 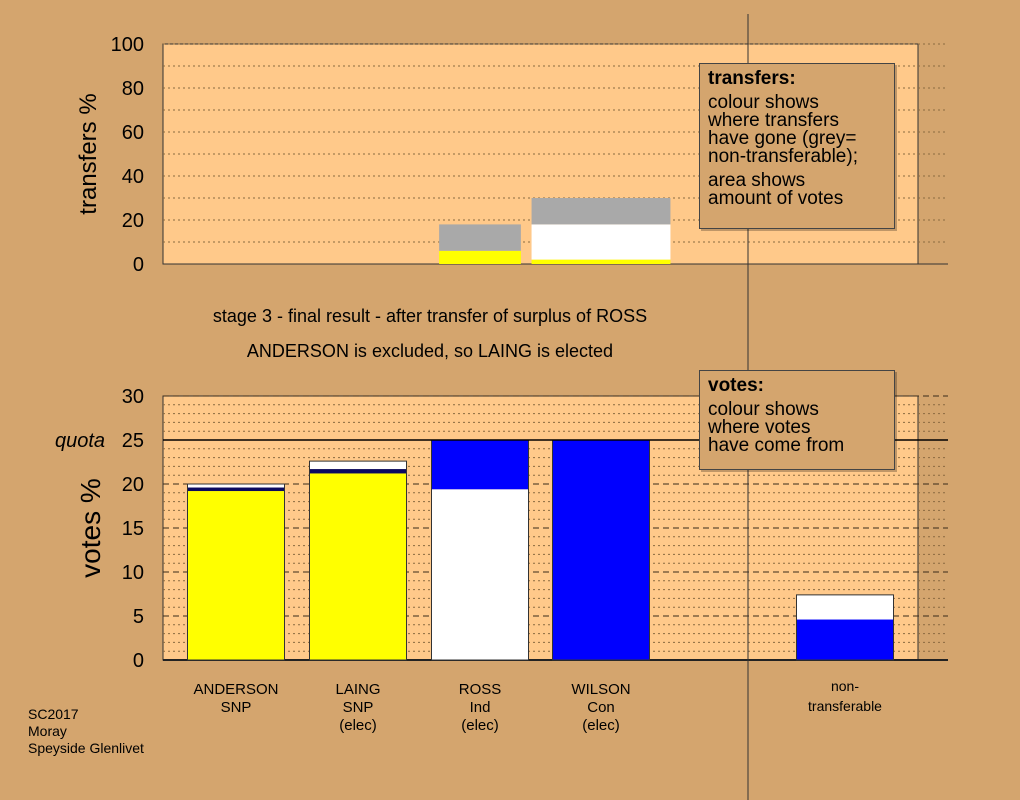 I want to click on transfers-y-tick: 100, so click(x=127, y=45).